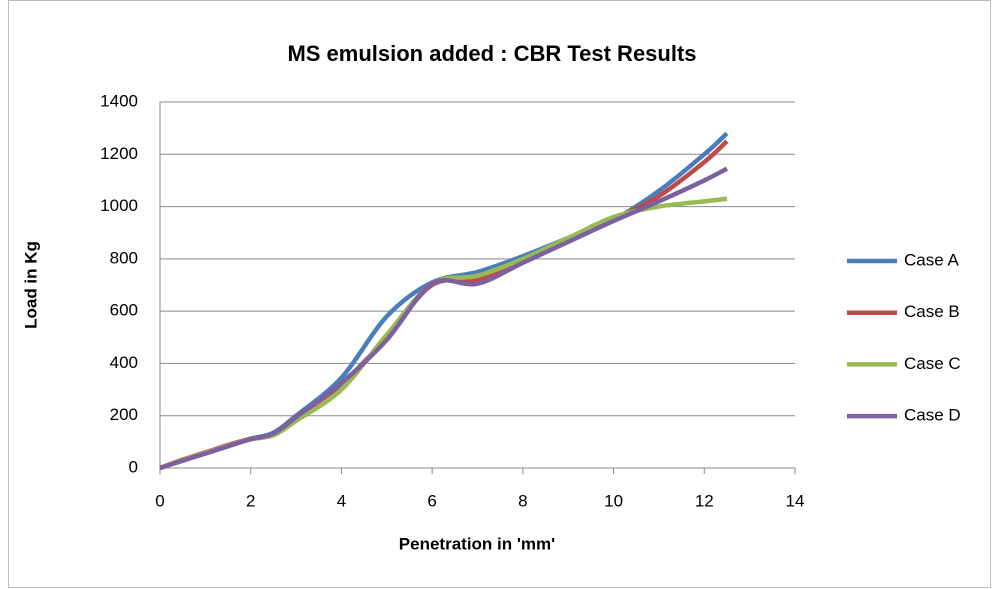 Image resolution: width=992 pixels, height=589 pixels. Describe the element at coordinates (124, 414) in the screenshot. I see `y-tick-label: 200` at that location.